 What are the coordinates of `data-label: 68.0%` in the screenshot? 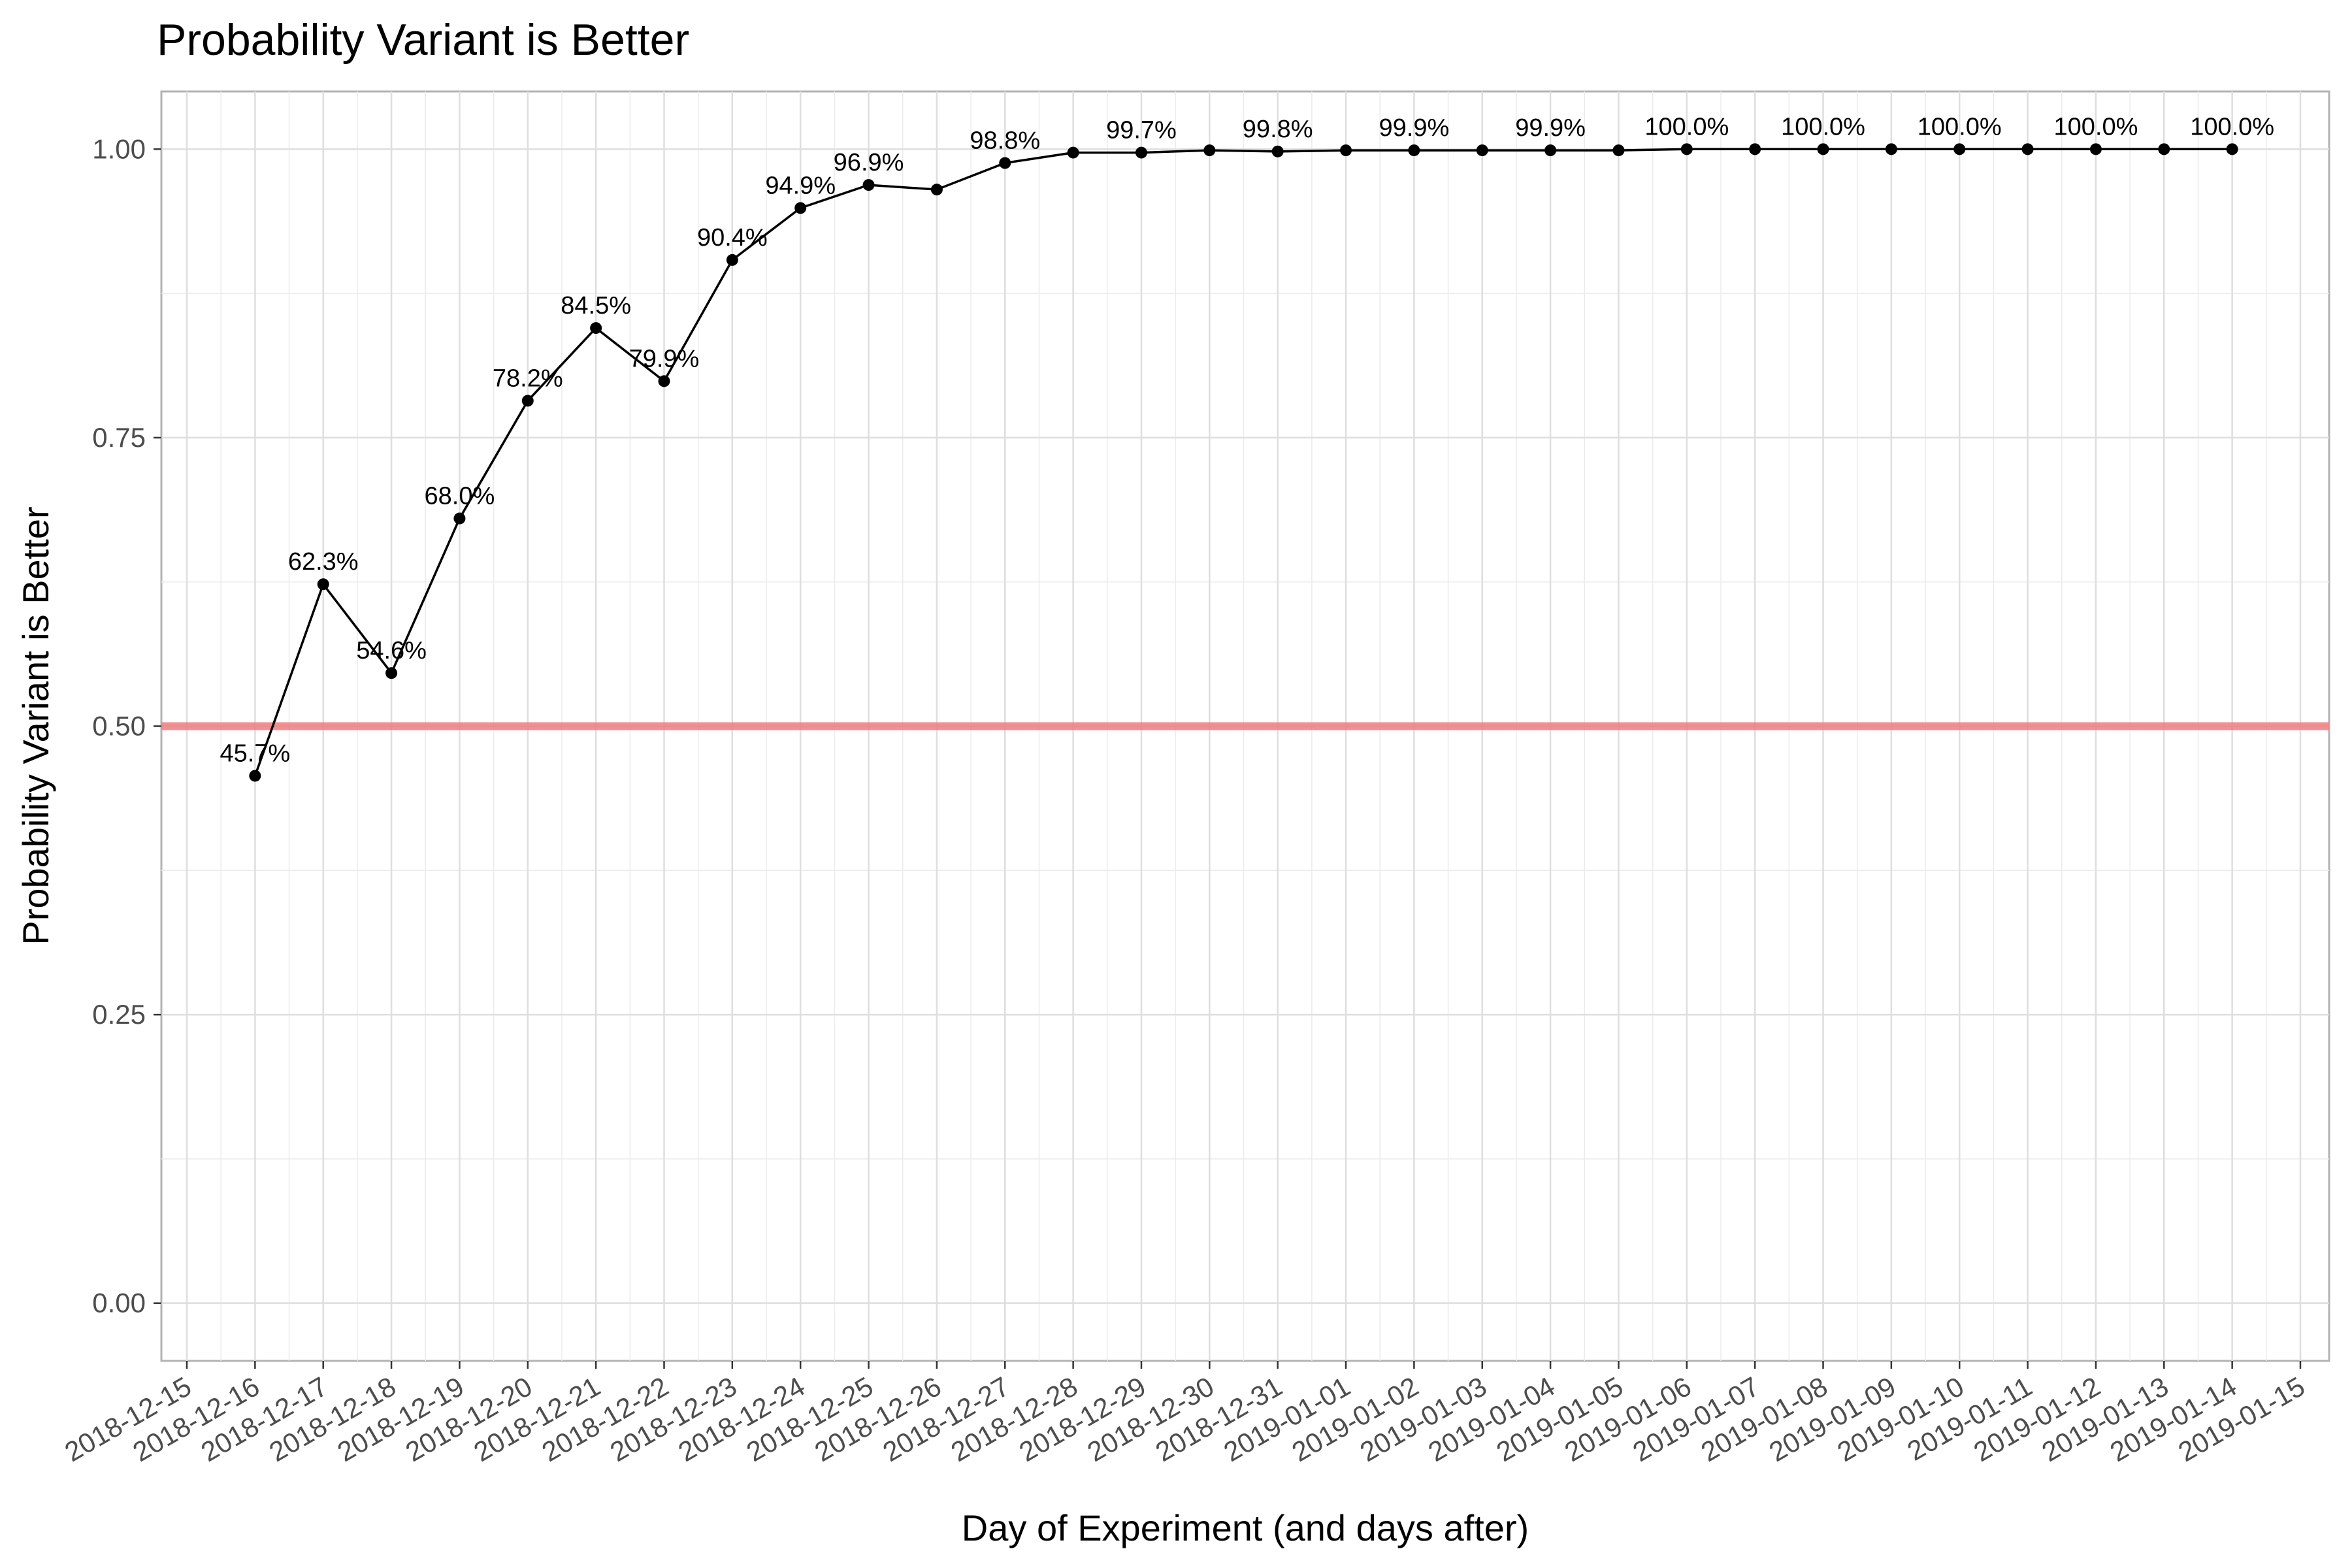 It's located at (460, 496).